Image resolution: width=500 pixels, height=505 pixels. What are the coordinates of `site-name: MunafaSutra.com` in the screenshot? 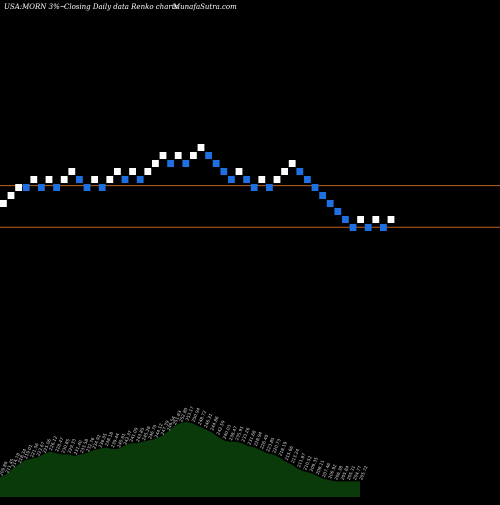 It's located at (205, 7).